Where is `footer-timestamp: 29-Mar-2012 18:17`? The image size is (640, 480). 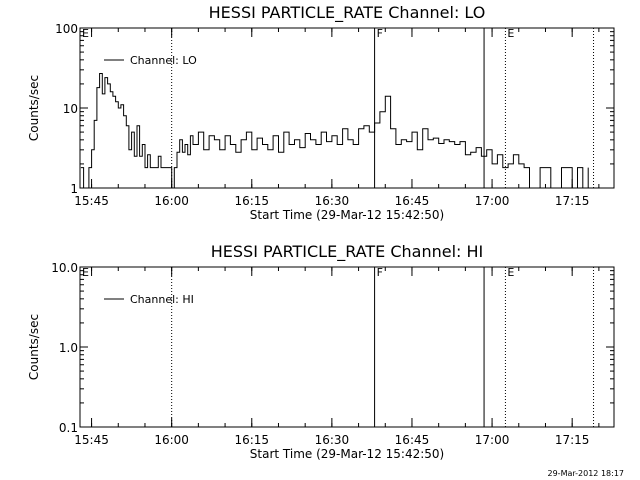
footer-timestamp: 29-Mar-2012 18:17 is located at coordinates (586, 473).